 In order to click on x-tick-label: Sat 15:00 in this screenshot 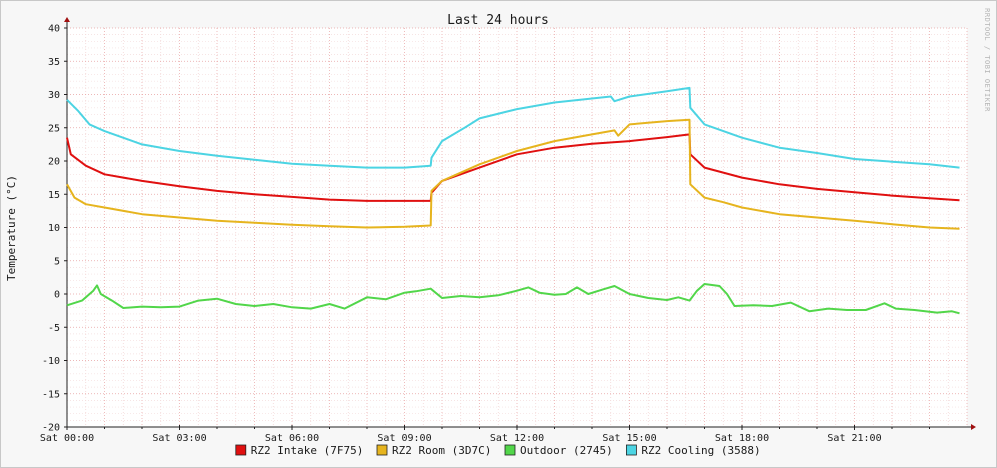, I will do `click(629, 438)`.